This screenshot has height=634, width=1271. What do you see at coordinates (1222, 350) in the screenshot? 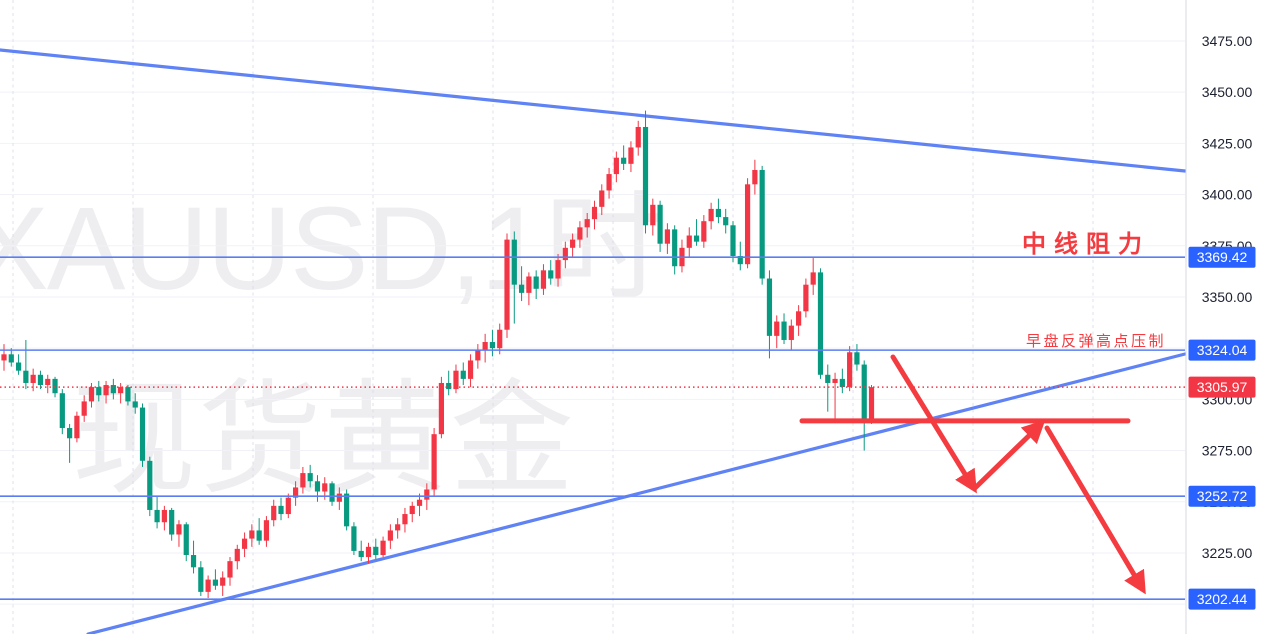
I see `price-badge: 3324.04` at bounding box center [1222, 350].